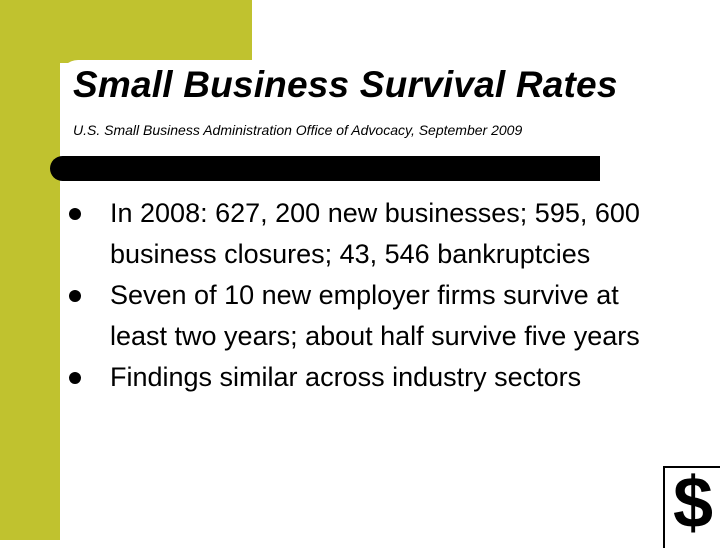 This screenshot has width=720, height=548. I want to click on dollar-frame, so click(691, 507).